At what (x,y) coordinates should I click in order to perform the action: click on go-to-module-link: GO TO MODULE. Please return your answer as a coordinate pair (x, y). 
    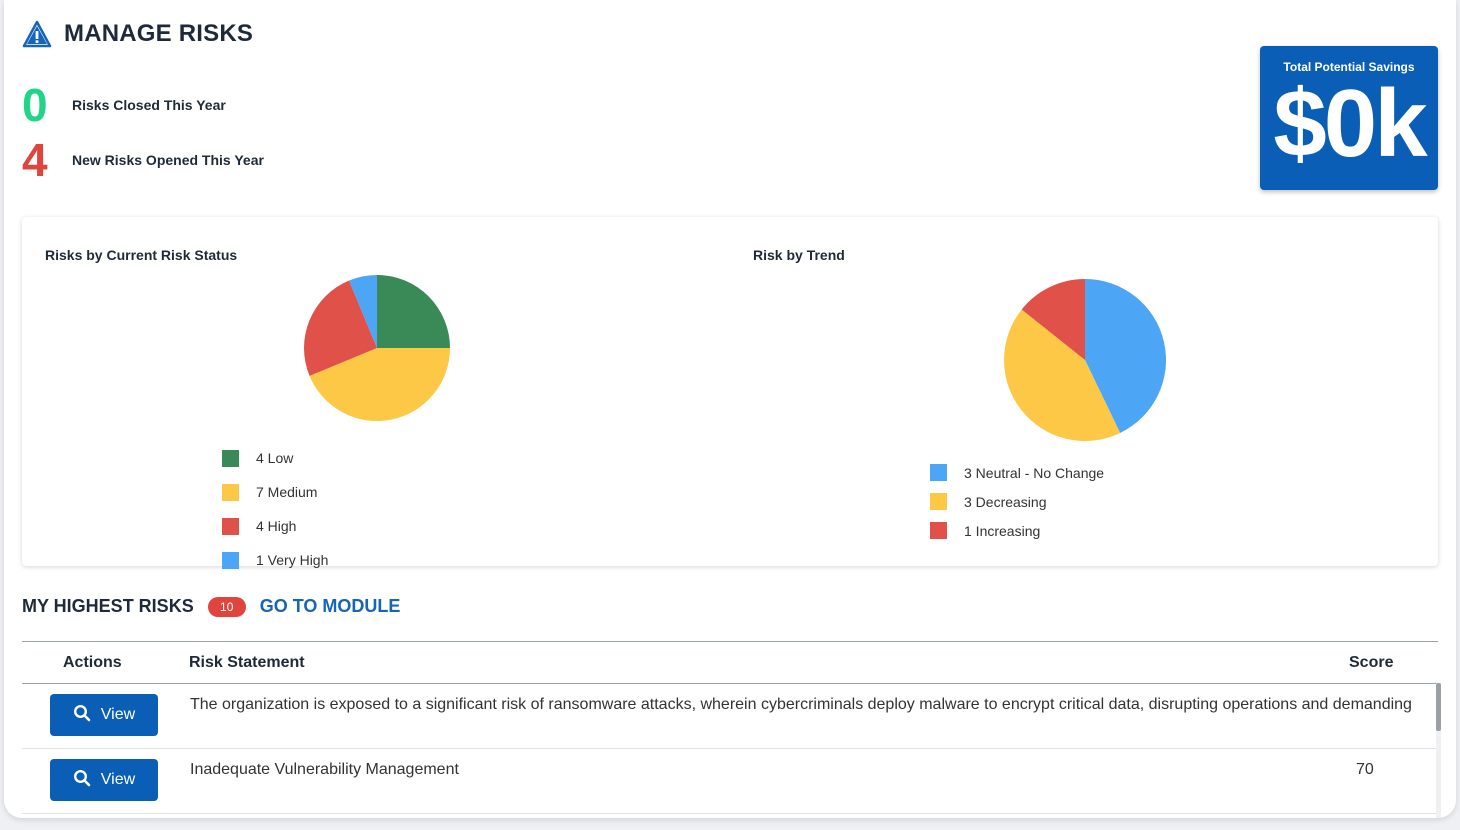
    Looking at the image, I should click on (330, 606).